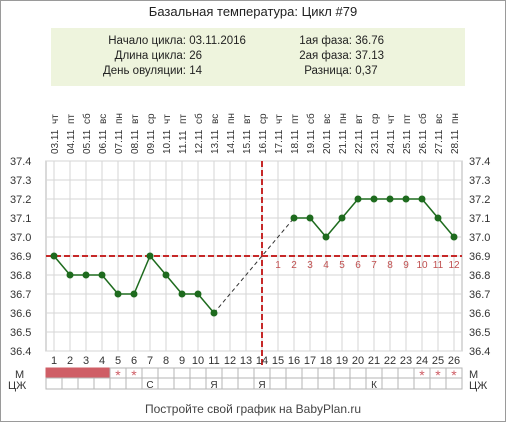 This screenshot has height=422, width=506. What do you see at coordinates (195, 71) in the screenshot?
I see `ovulation-day-value: 14` at bounding box center [195, 71].